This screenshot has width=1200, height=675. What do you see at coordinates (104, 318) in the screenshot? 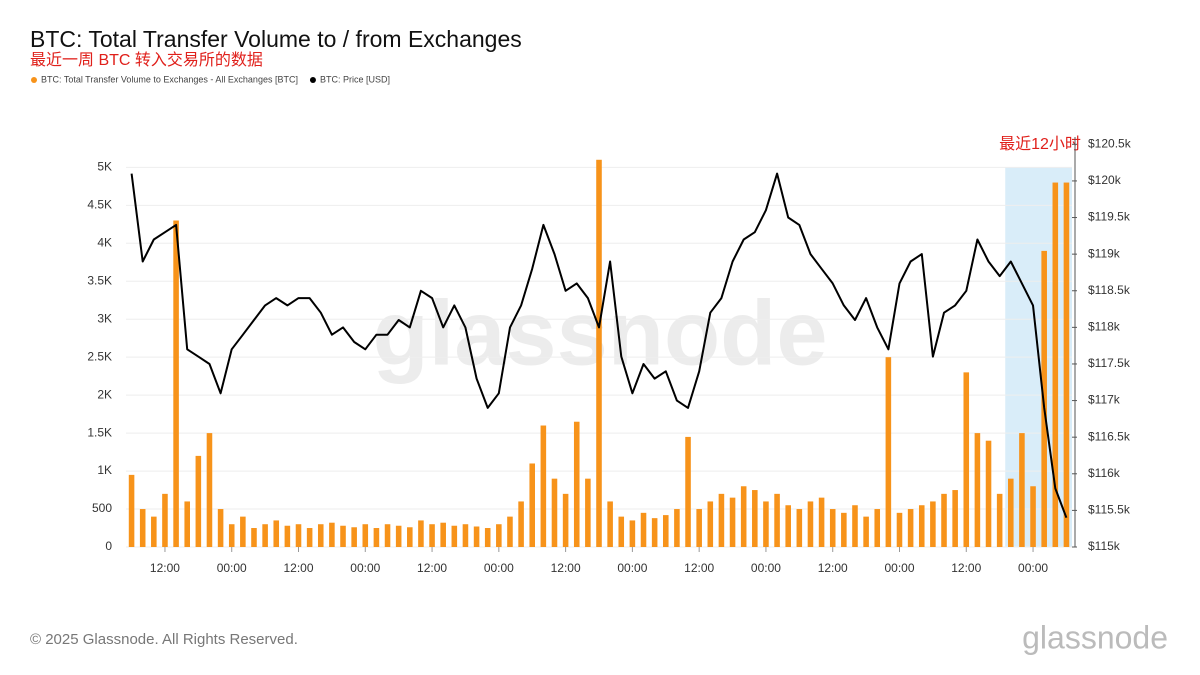
I see `y-tick-label: 3K` at bounding box center [104, 318].